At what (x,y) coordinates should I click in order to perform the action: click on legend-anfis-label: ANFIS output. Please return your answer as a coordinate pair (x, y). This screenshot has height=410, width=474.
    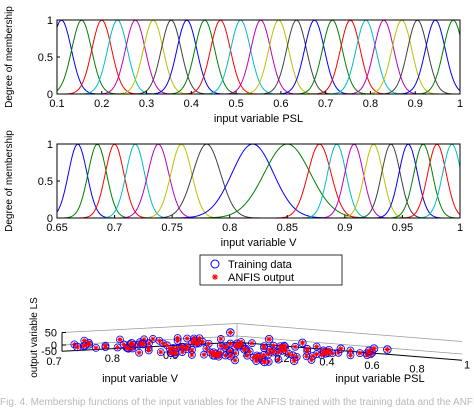
    Looking at the image, I should click on (261, 278).